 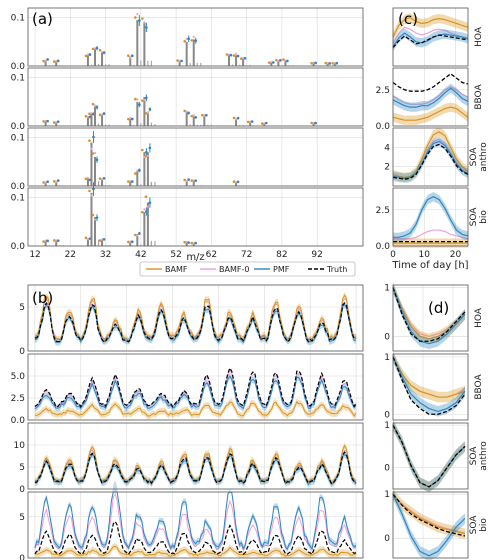 I want to click on b-series-band-bamf, so click(x=195, y=318).